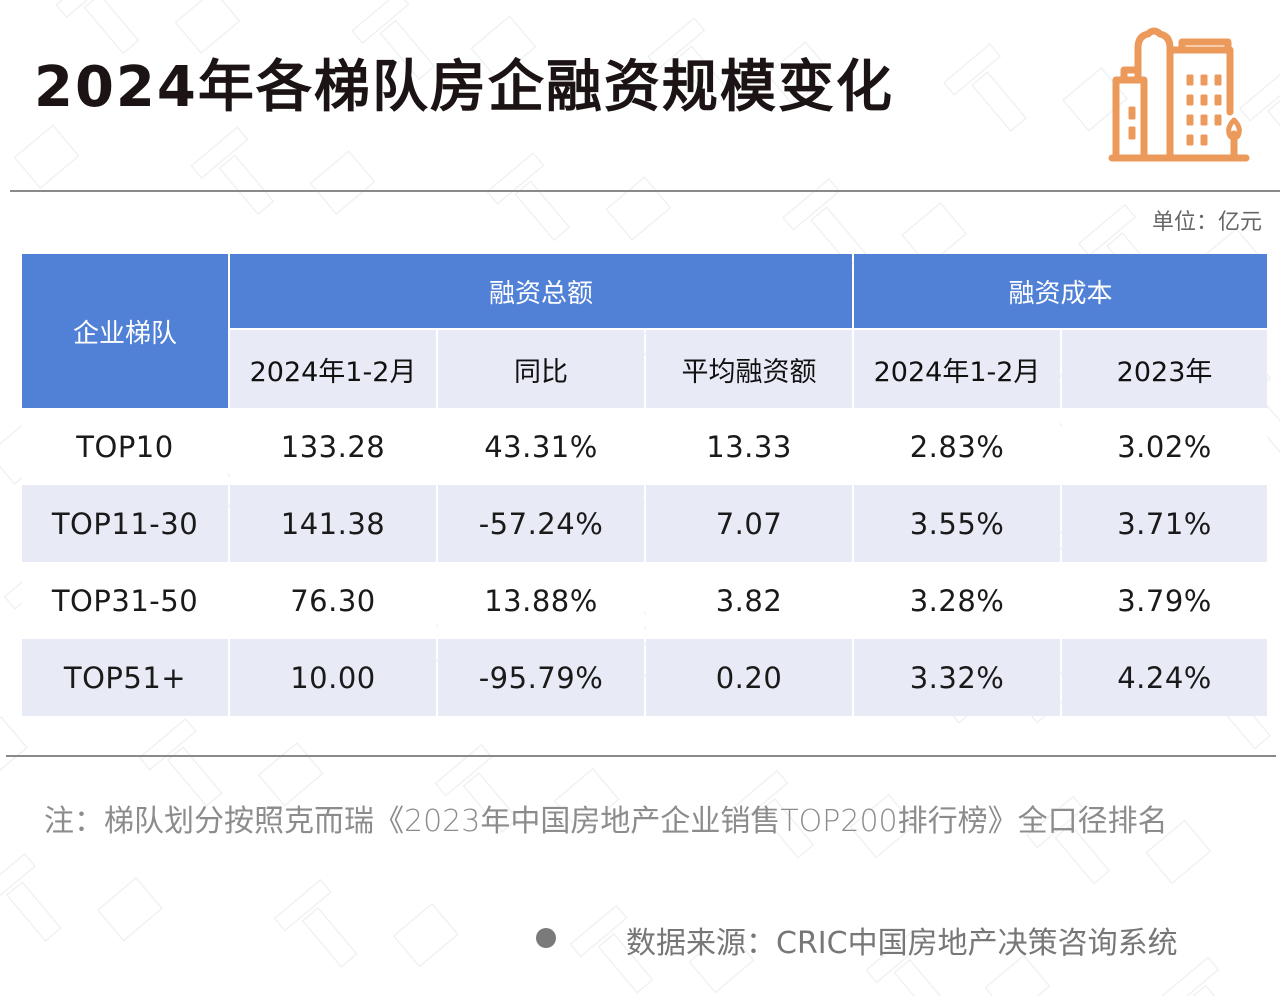  I want to click on city-buildings-icon, so click(1179, 94).